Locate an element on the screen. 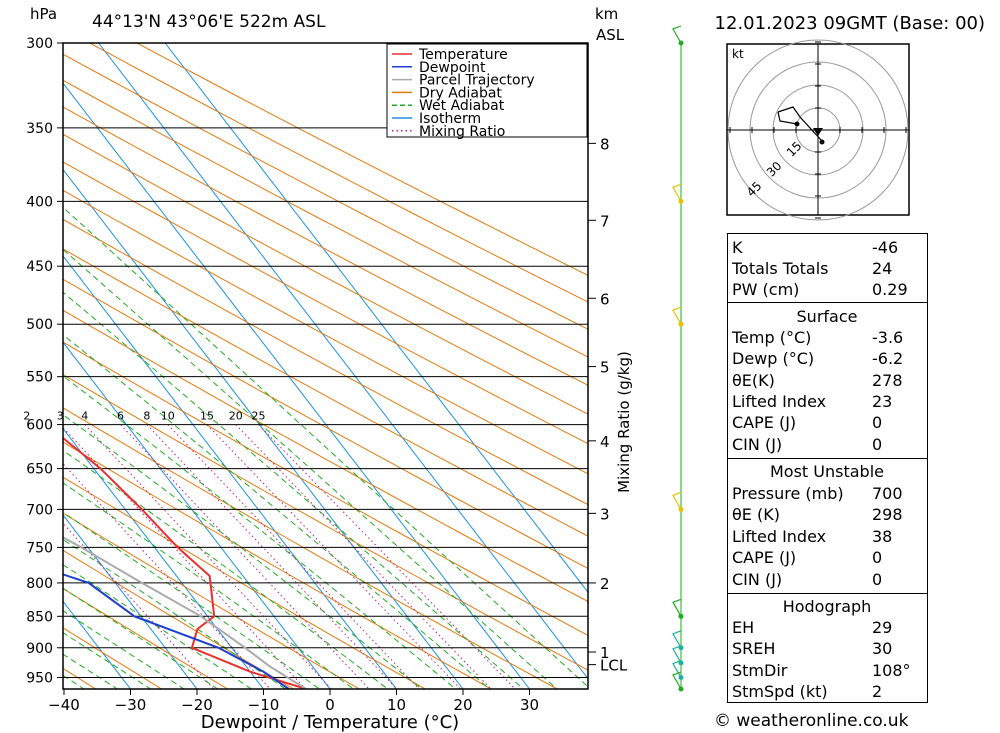 Image resolution: width=1000 pixels, height=733 pixels. x-axis-label: Dewpoint / Temperature (°C) is located at coordinates (330, 722).